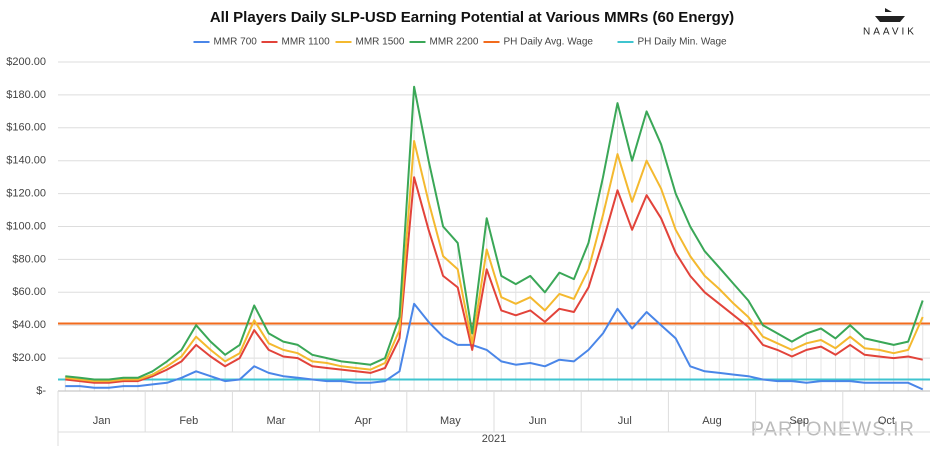 The width and height of the screenshot is (945, 451). Describe the element at coordinates (380, 42) in the screenshot. I see `legend-label: MMR 1500` at that location.